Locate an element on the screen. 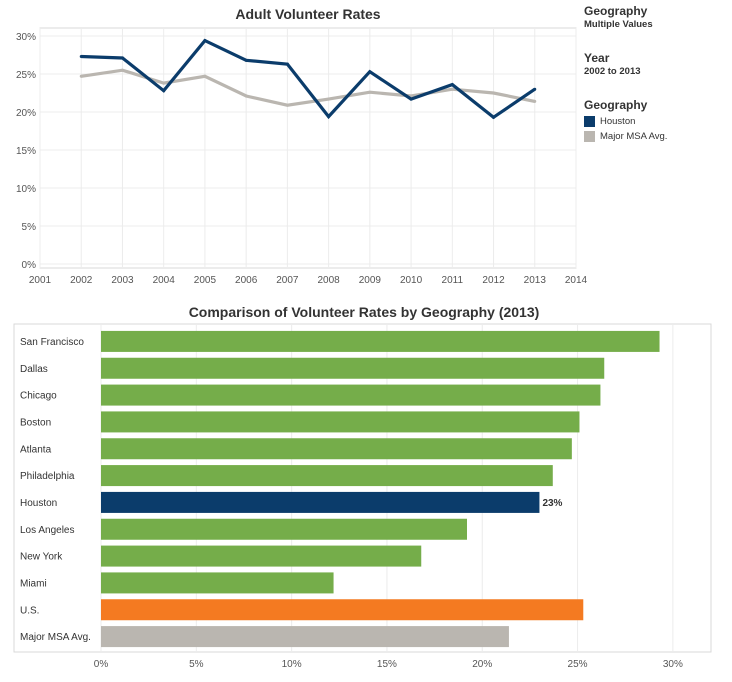  line-x-tick-label: 2014 is located at coordinates (576, 280).